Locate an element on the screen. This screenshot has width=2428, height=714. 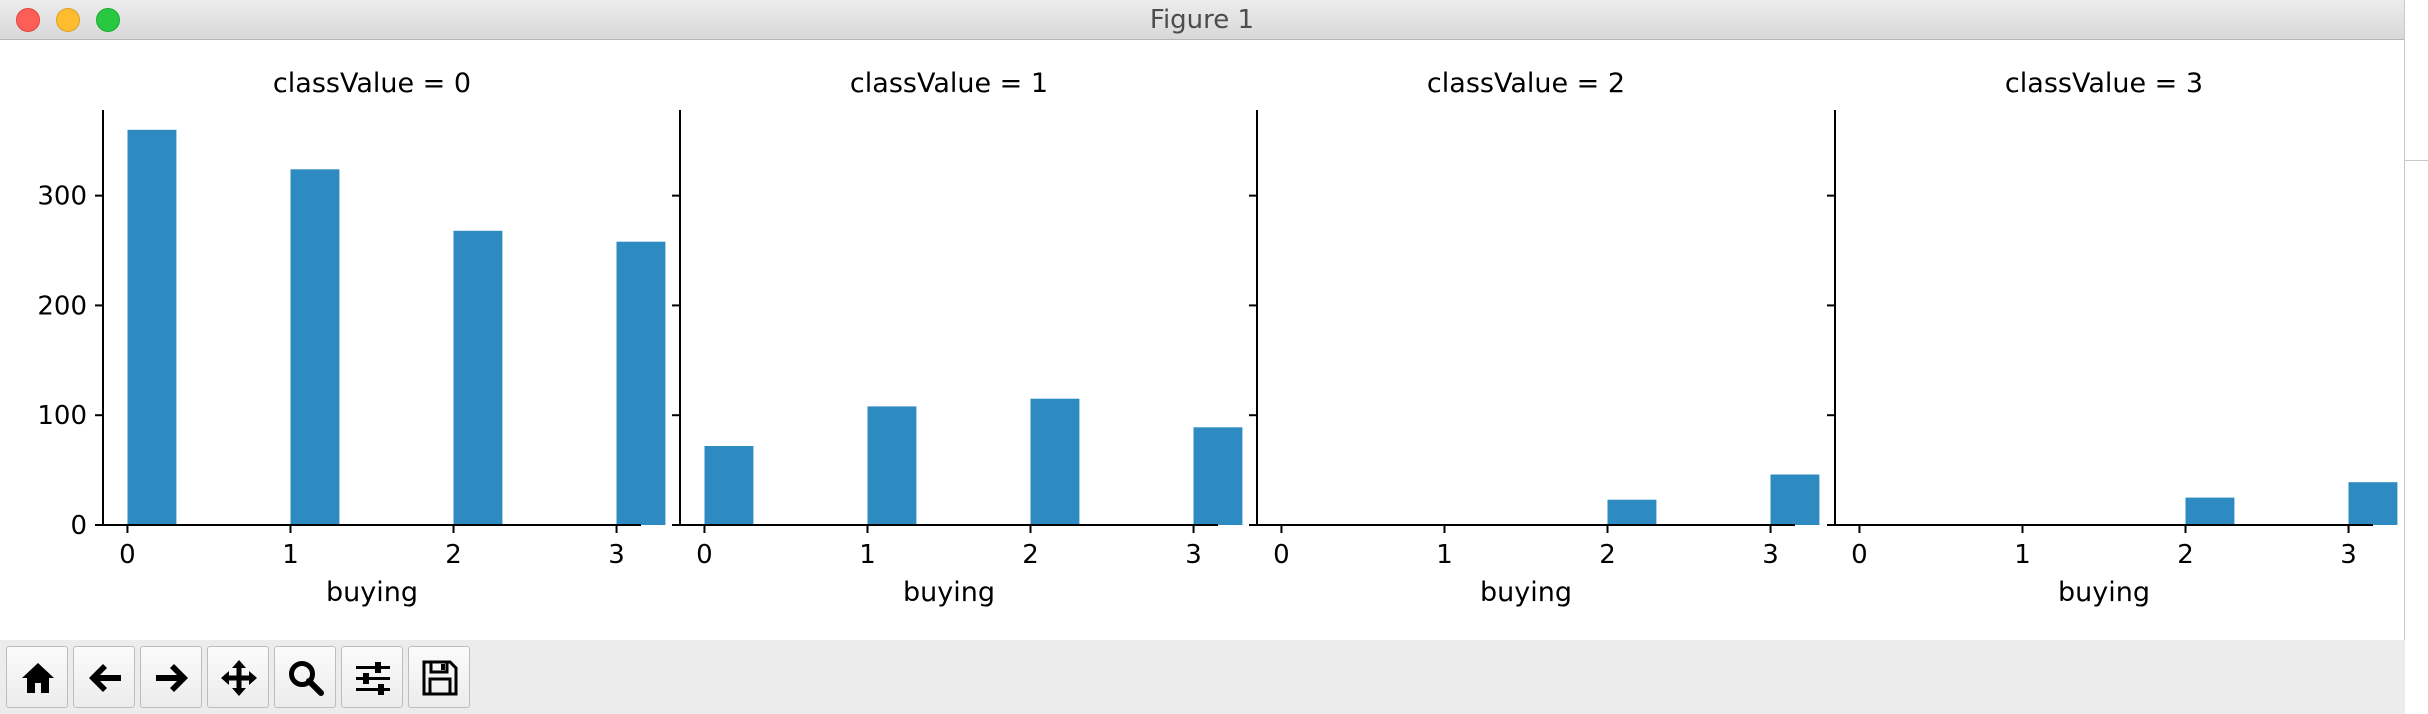
background-window-edge is located at coordinates (2416, 100).